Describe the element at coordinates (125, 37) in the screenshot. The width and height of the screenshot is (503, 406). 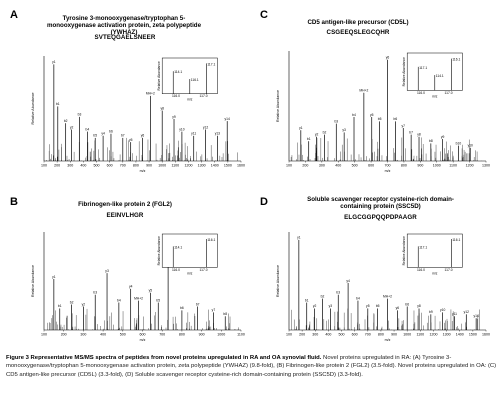
I see `peptide-sequence: SVTEQGAELSNEER` at that location.